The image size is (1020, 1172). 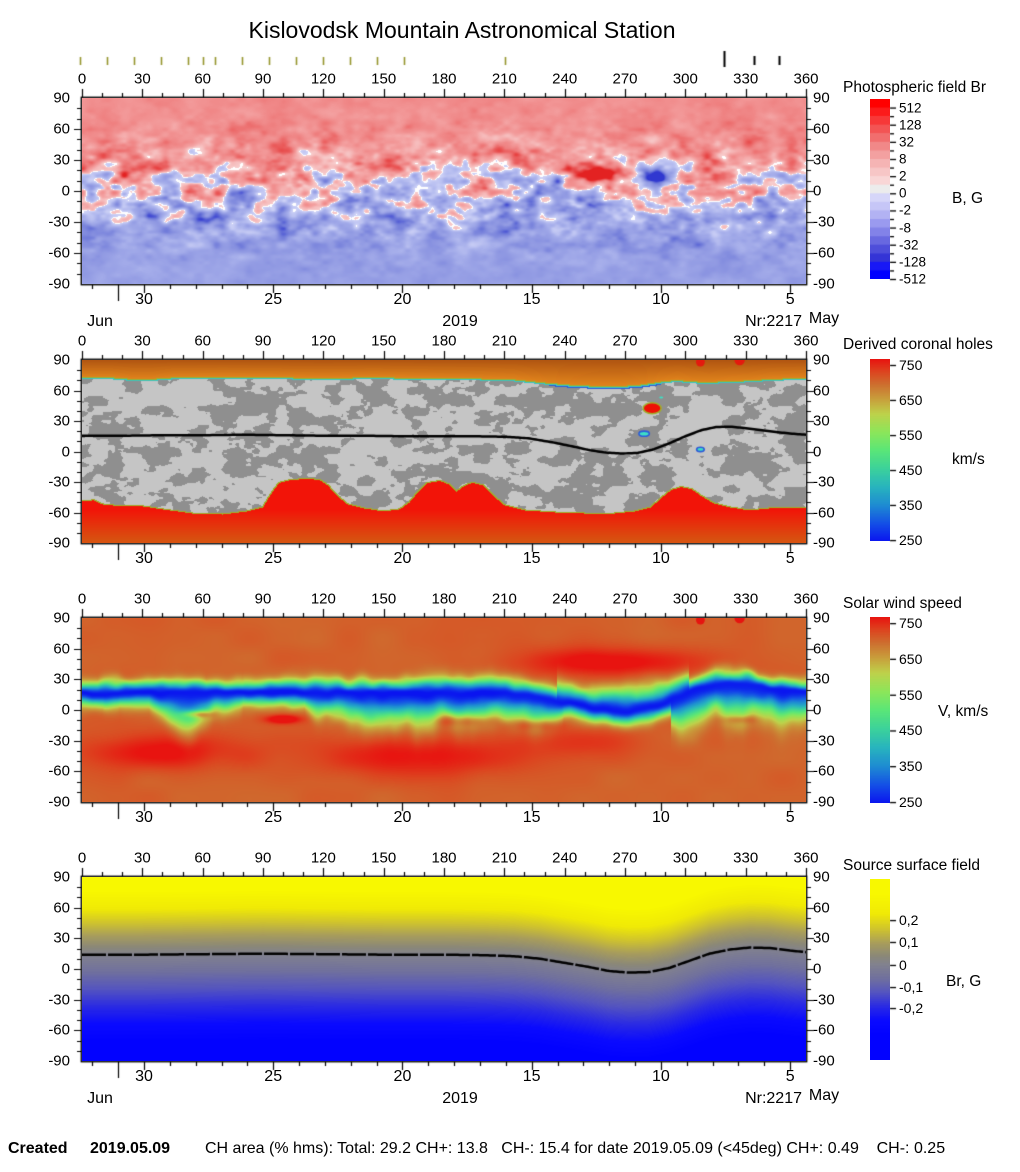 What do you see at coordinates (909, 245) in the screenshot?
I see `colorbar-tick-label: -32` at bounding box center [909, 245].